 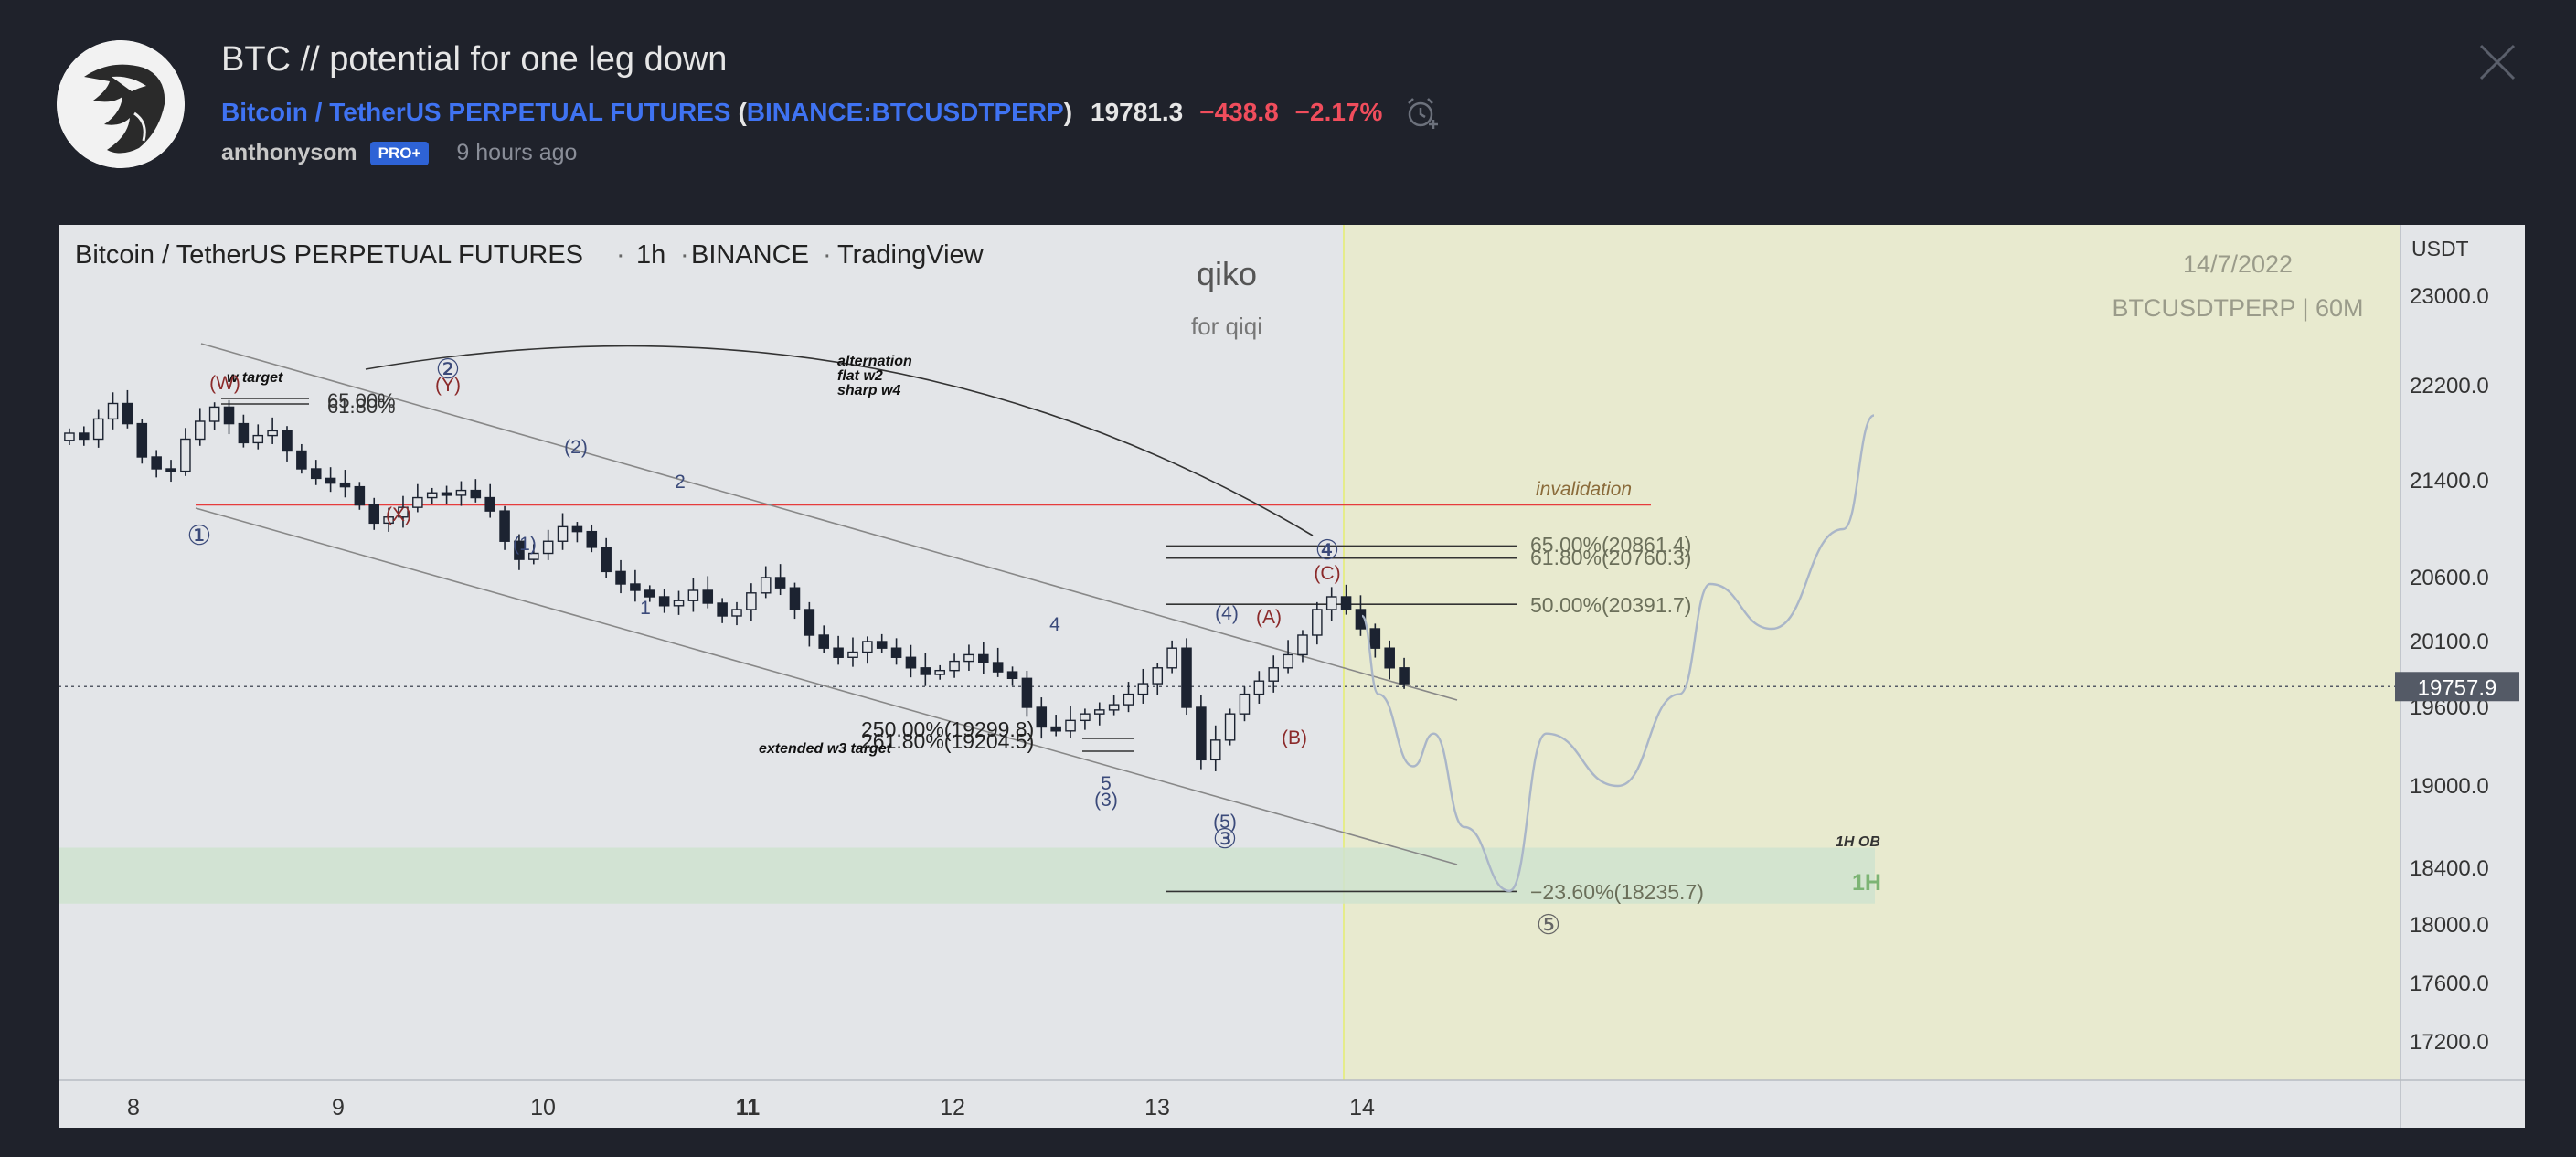 I want to click on wave-label-p4: (4), so click(x=1227, y=613).